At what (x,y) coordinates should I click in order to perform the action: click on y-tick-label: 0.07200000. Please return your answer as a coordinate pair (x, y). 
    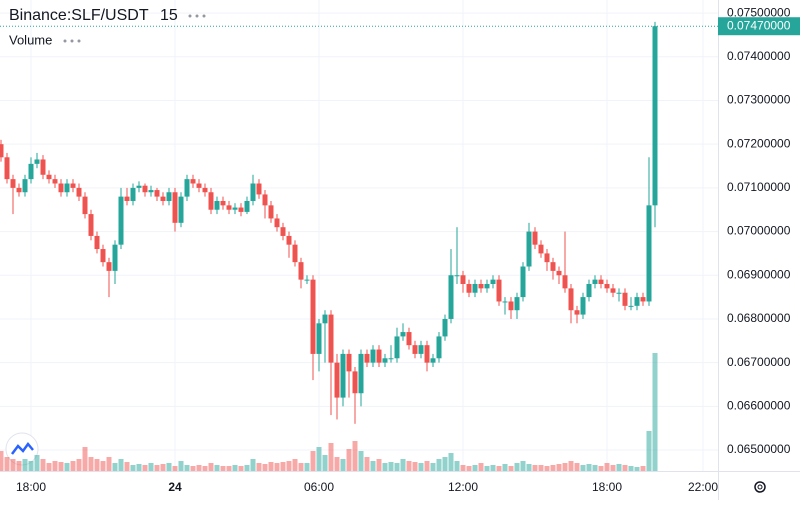
    Looking at the image, I should click on (759, 143).